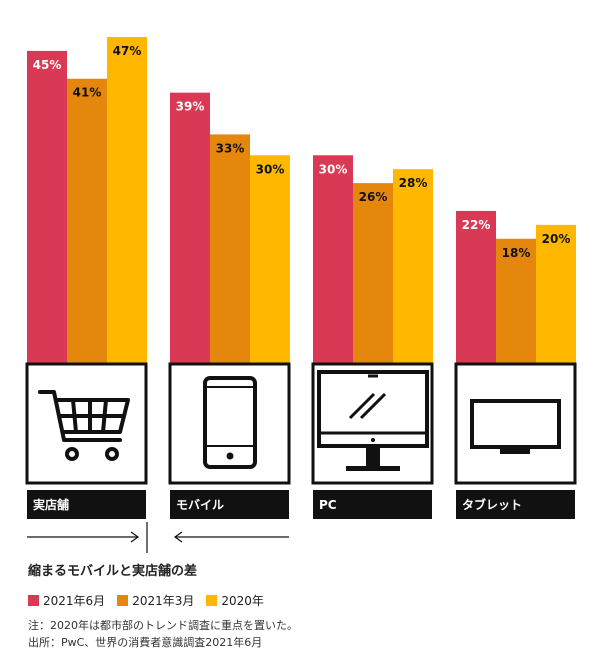 Image resolution: width=600 pixels, height=651 pixels. I want to click on legend-item: 2021年6月, so click(66, 600).